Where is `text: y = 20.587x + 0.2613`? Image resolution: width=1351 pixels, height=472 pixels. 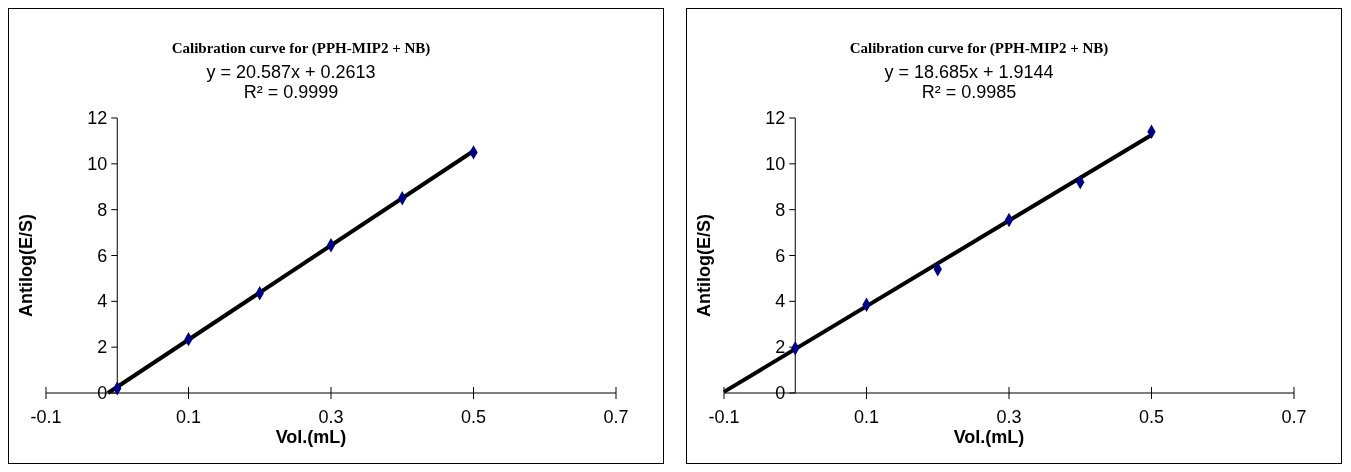
text: y = 20.587x + 0.2613 is located at coordinates (291, 72).